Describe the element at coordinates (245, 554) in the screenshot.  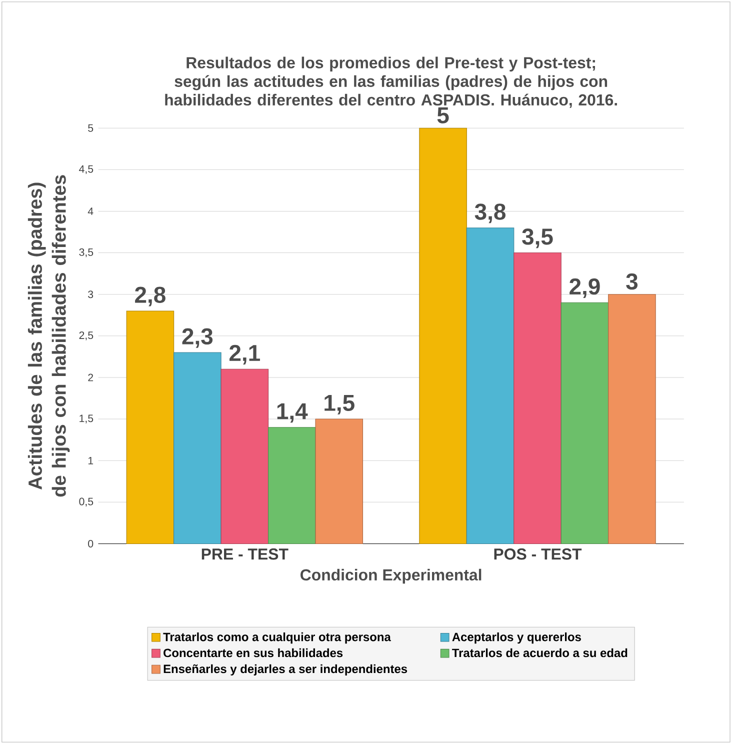
I see `x-tick-label: PRE - TEST` at that location.